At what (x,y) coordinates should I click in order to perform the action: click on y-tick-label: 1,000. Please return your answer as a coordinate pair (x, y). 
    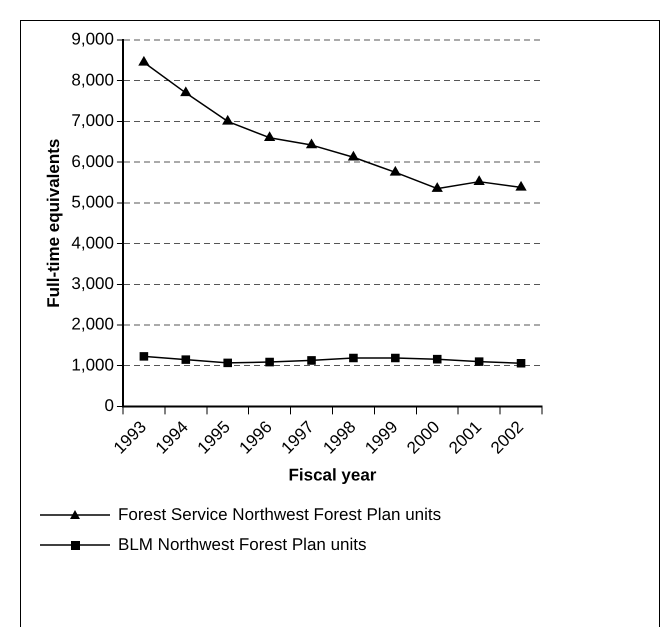
    Looking at the image, I should click on (92, 364).